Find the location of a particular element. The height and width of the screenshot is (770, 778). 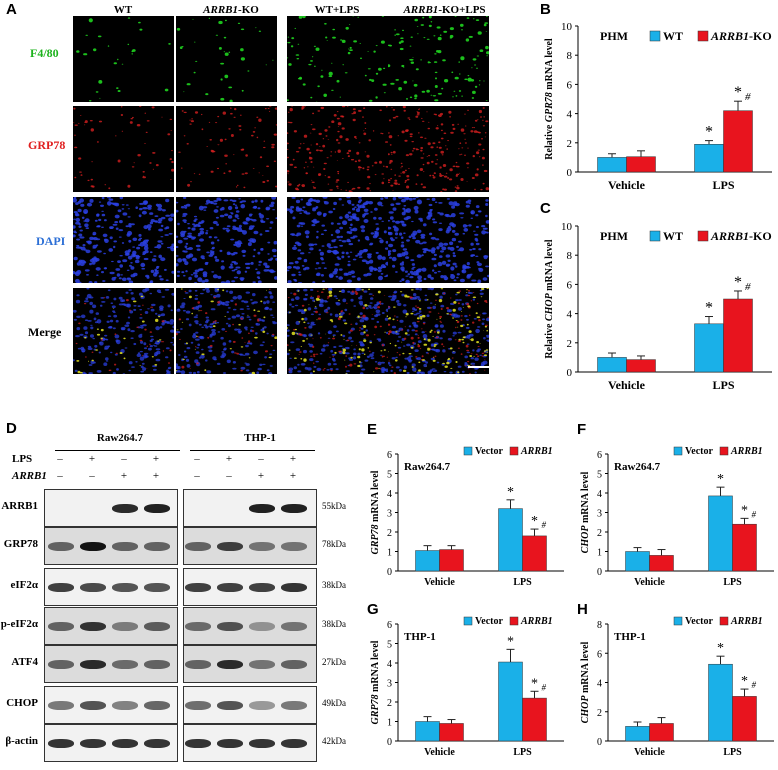

y-tick-label: 1 is located at coordinates (389, 723).